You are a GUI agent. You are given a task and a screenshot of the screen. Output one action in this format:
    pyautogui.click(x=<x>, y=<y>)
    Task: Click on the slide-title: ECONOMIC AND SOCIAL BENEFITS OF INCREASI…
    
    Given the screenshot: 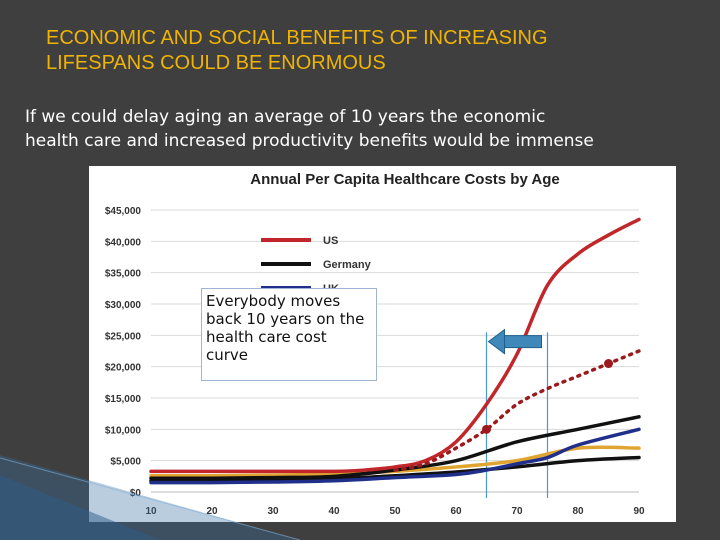 What is the action you would take?
    pyautogui.click(x=356, y=51)
    